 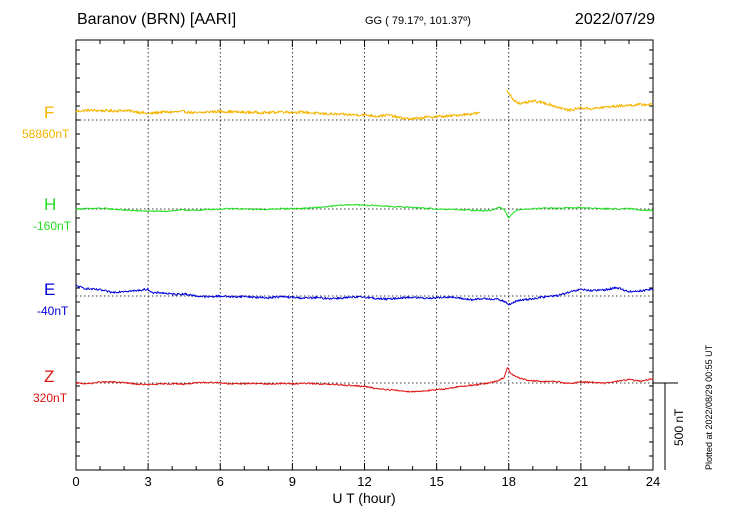 What do you see at coordinates (75, 481) in the screenshot?
I see `x-tick-label: 0` at bounding box center [75, 481].